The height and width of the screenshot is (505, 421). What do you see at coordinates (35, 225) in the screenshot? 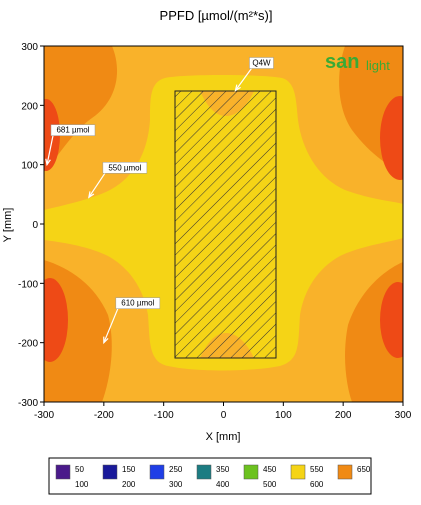
I see `y-tick-label: 0` at bounding box center [35, 225].